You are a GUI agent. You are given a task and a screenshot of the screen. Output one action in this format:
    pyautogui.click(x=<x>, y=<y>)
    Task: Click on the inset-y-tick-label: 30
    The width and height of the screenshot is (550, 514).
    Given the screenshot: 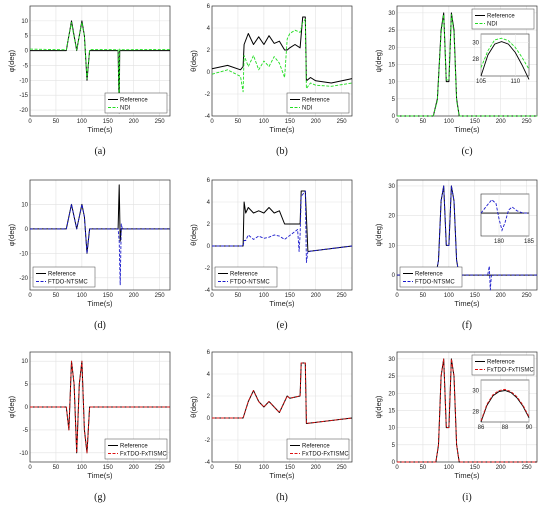 What is the action you would take?
    pyautogui.click(x=475, y=43)
    